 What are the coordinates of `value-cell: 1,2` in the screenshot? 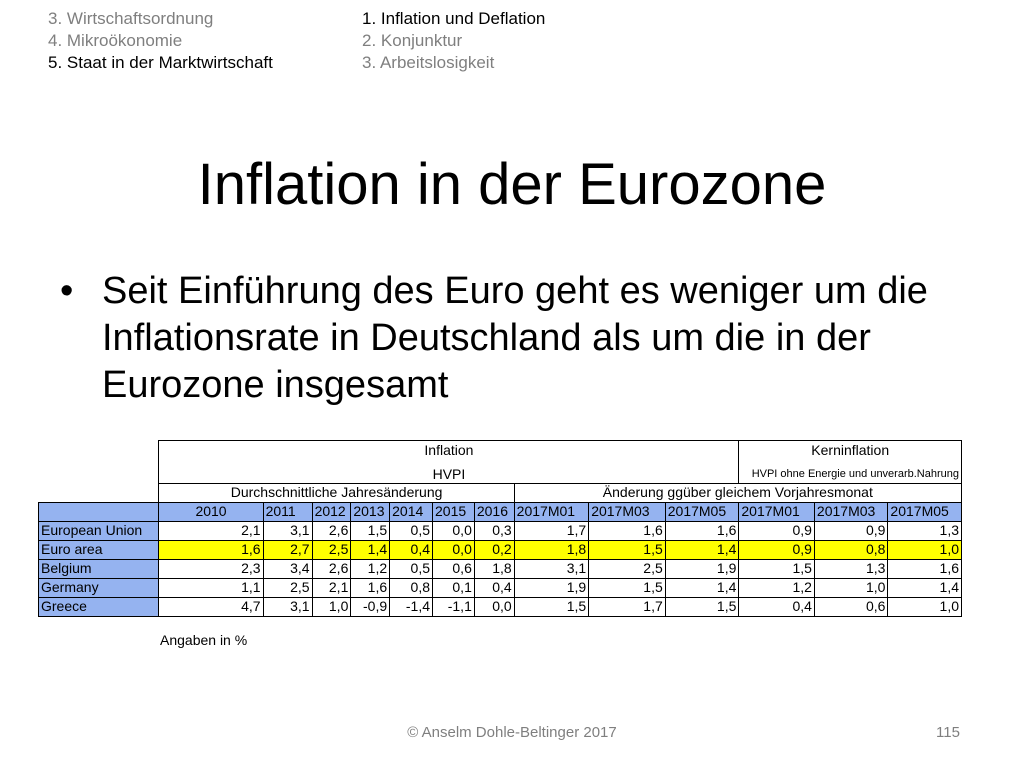 It's located at (370, 568).